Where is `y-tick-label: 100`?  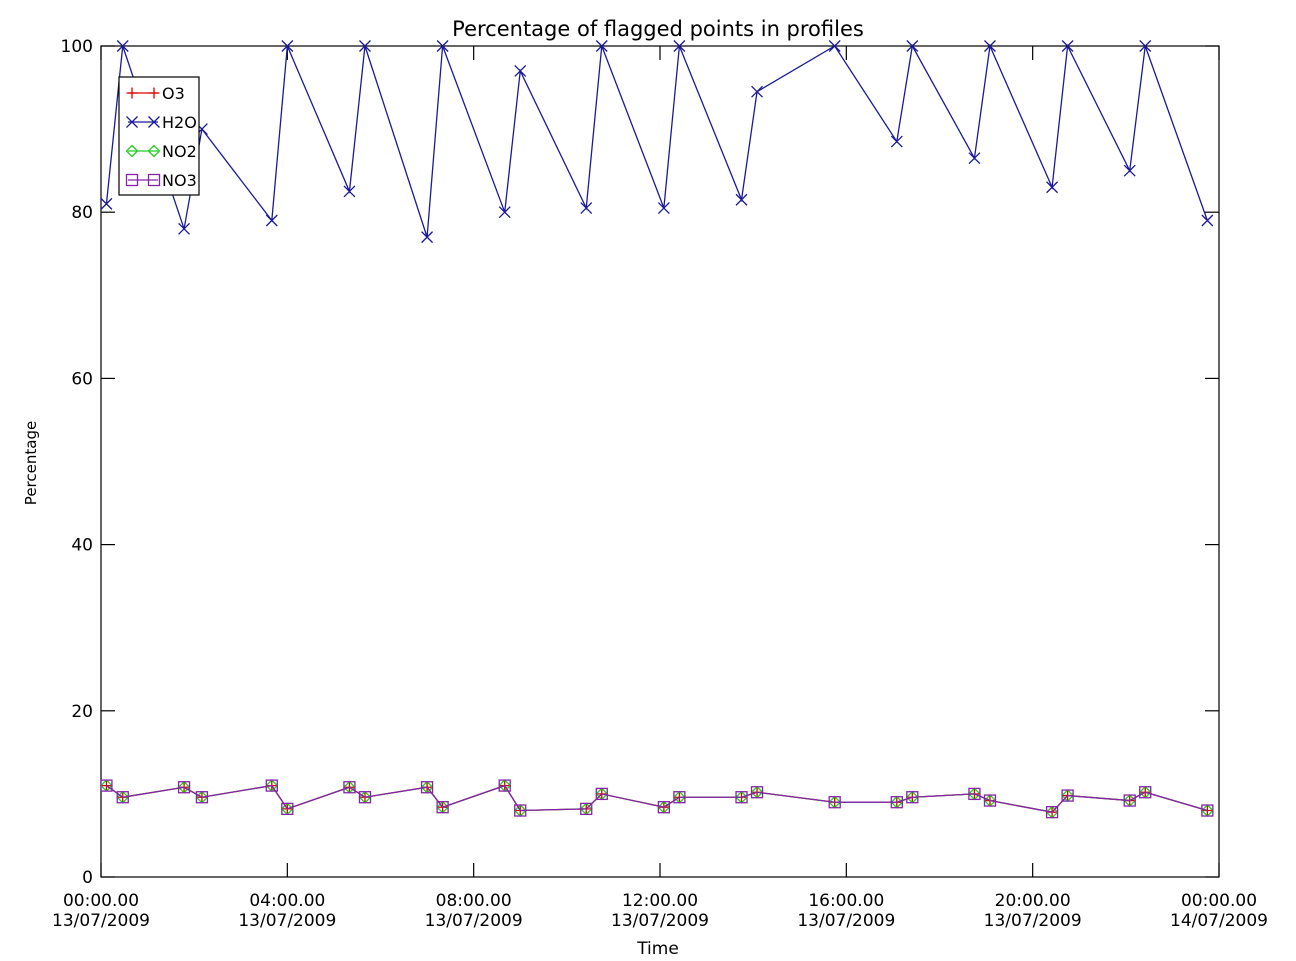 y-tick-label: 100 is located at coordinates (77, 47).